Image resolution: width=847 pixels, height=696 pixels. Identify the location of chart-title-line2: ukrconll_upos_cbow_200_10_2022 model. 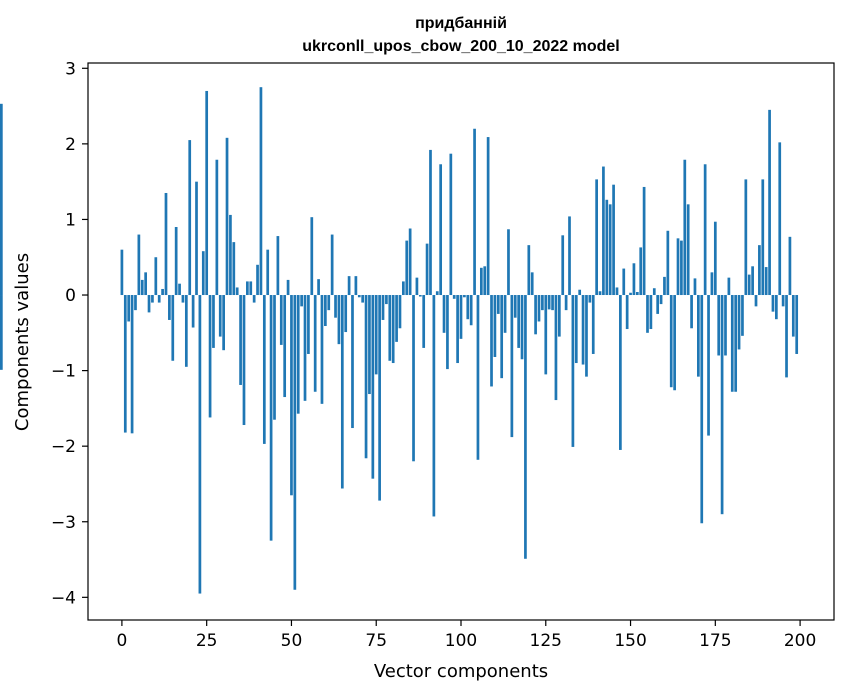
(460, 46).